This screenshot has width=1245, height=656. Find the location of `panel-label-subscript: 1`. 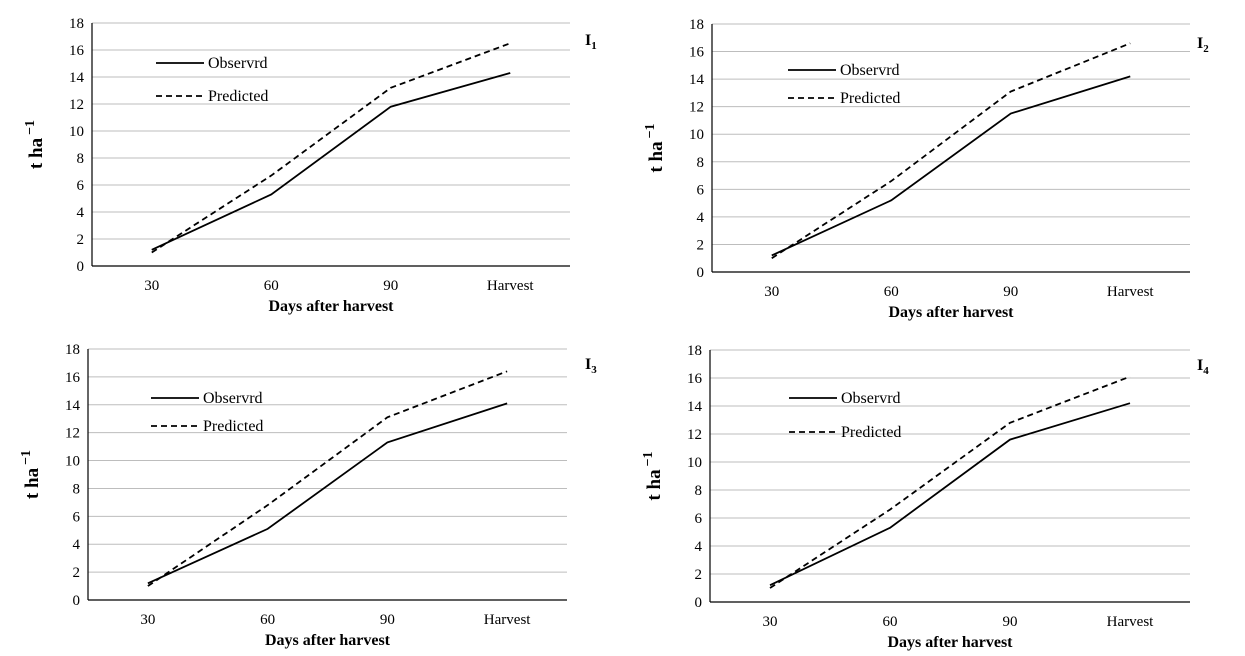

panel-label-subscript: 1 is located at coordinates (594, 46).